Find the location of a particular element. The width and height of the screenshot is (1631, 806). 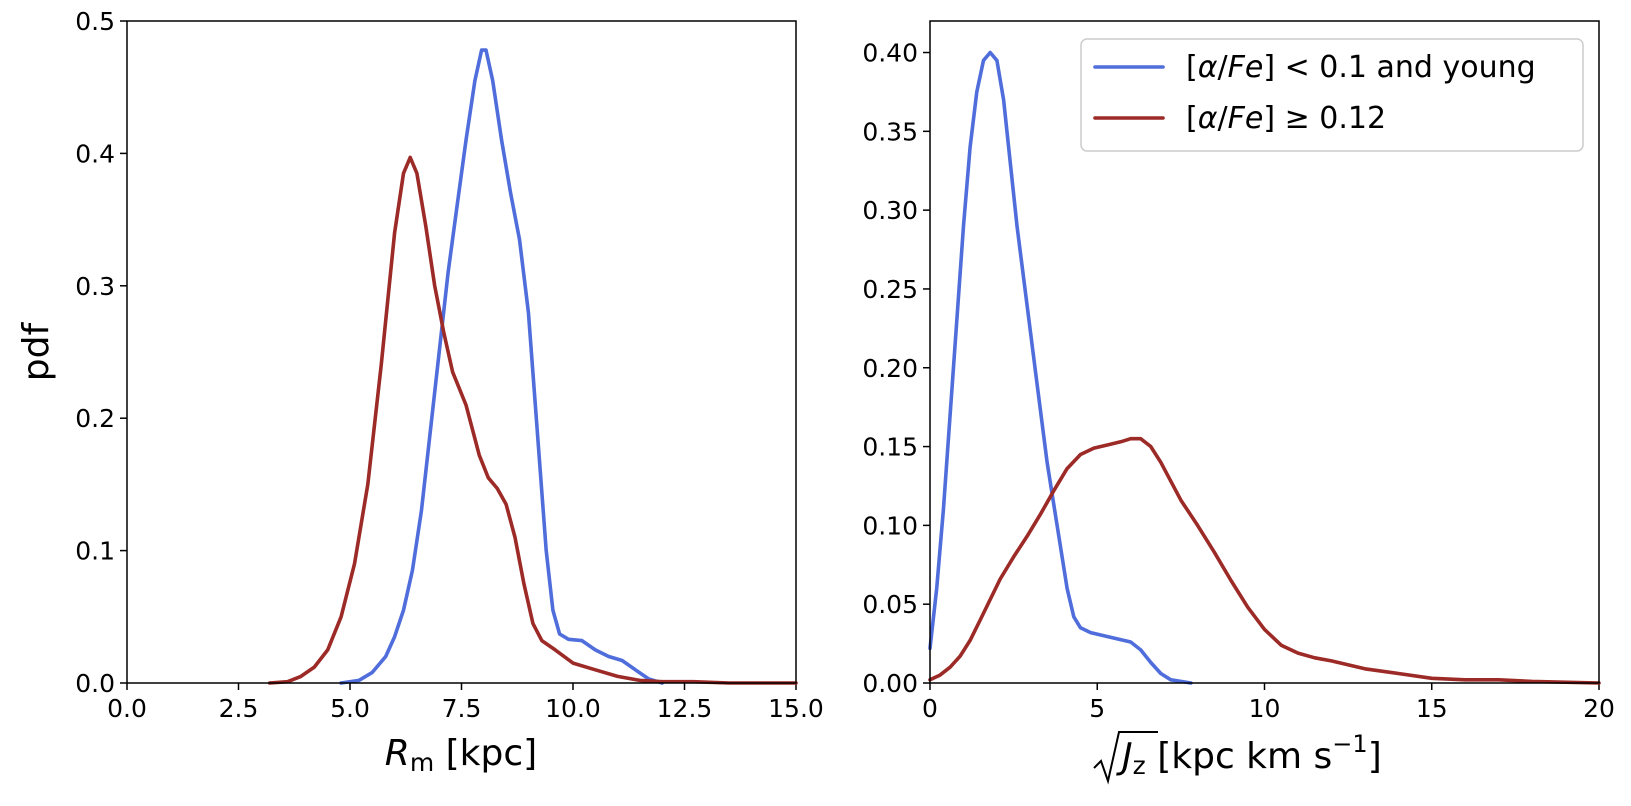

legend-label-alpha-rich: [α/Fe] ≥ 0.12 is located at coordinates (1286, 118).